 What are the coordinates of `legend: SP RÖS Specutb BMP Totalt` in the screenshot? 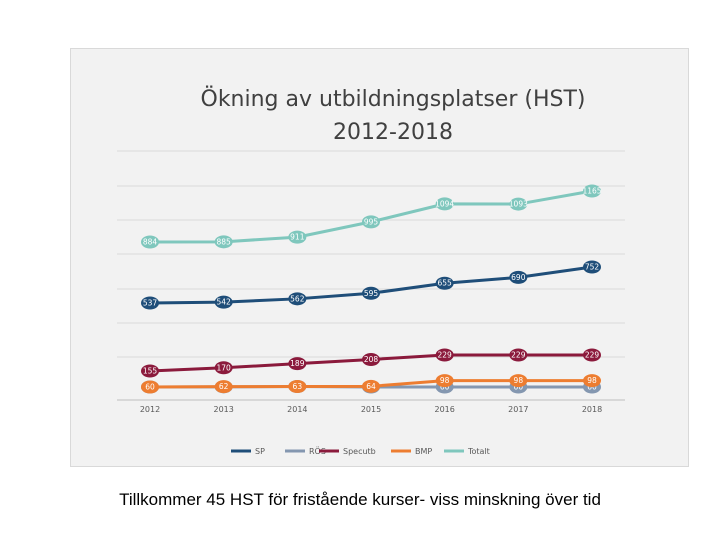 It's located at (360, 451).